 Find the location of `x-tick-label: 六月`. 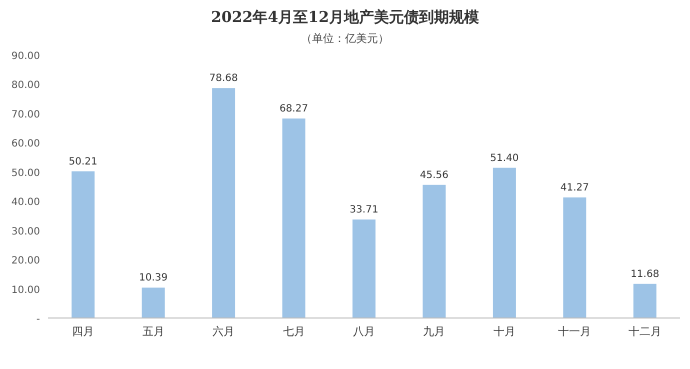

x-tick-label: 六月 is located at coordinates (223, 331).